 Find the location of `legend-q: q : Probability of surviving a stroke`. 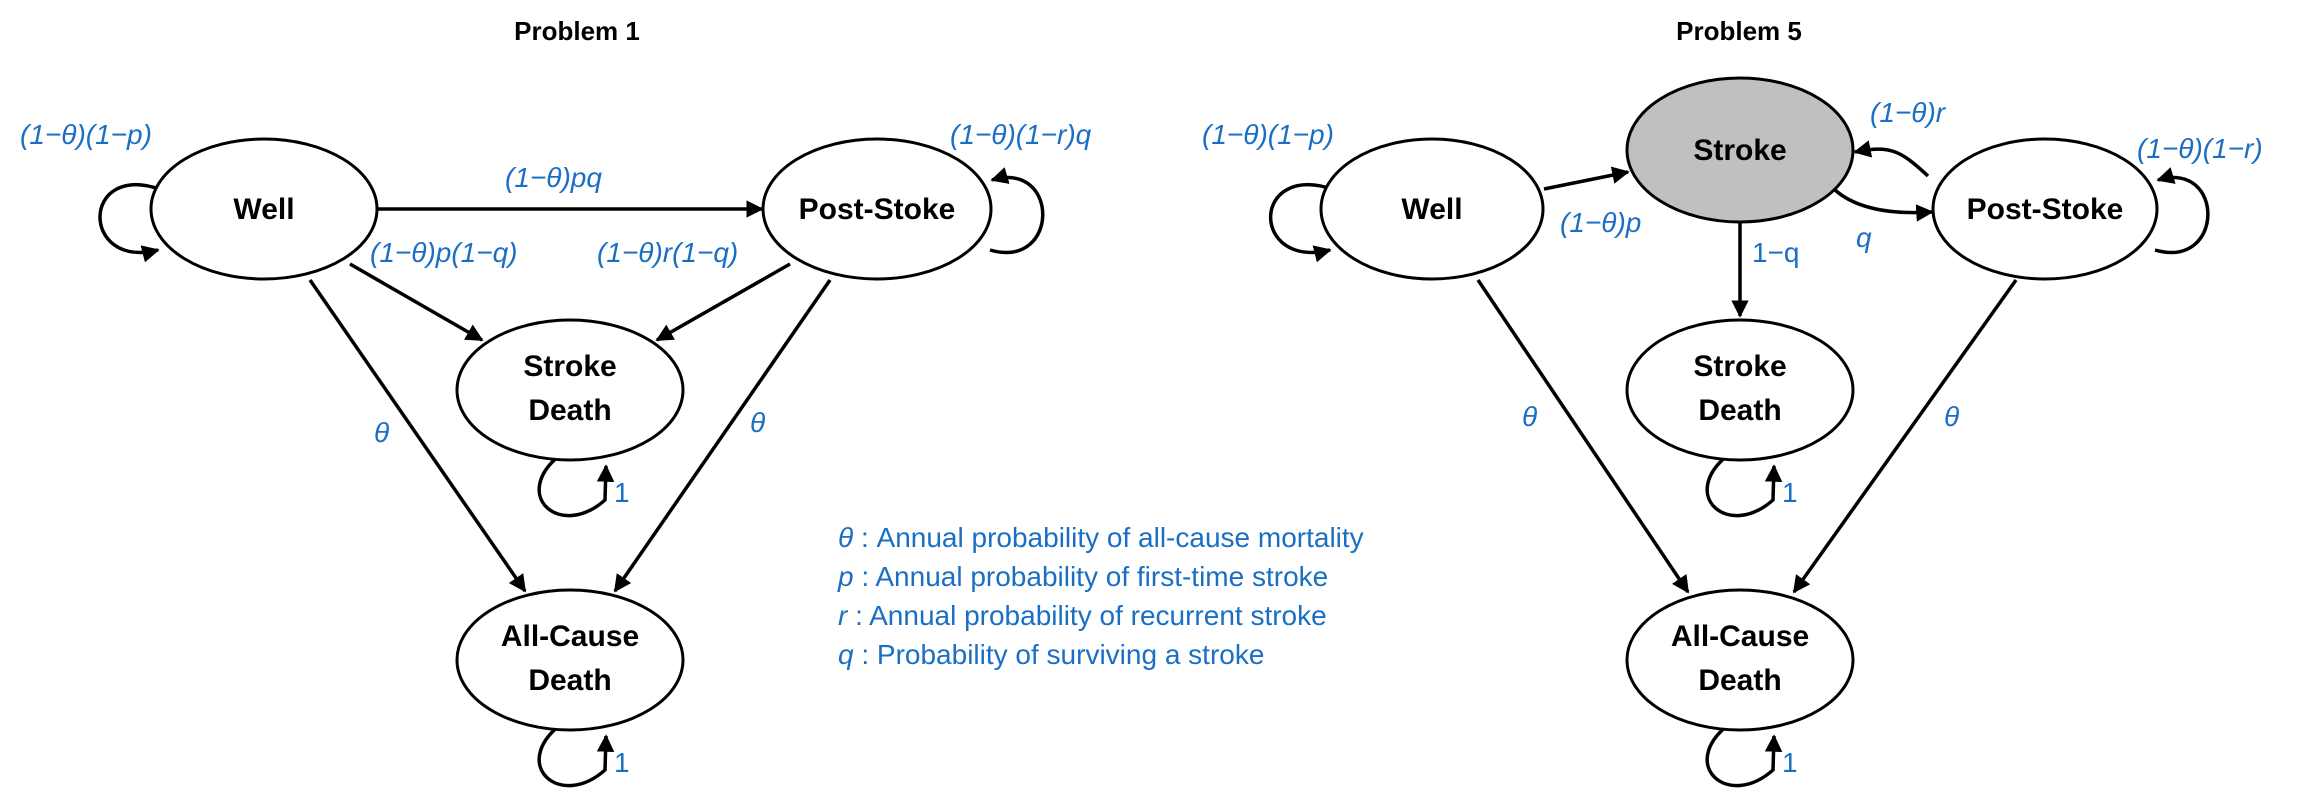

legend-q: q : Probability of surviving a stroke is located at coordinates (1051, 654).